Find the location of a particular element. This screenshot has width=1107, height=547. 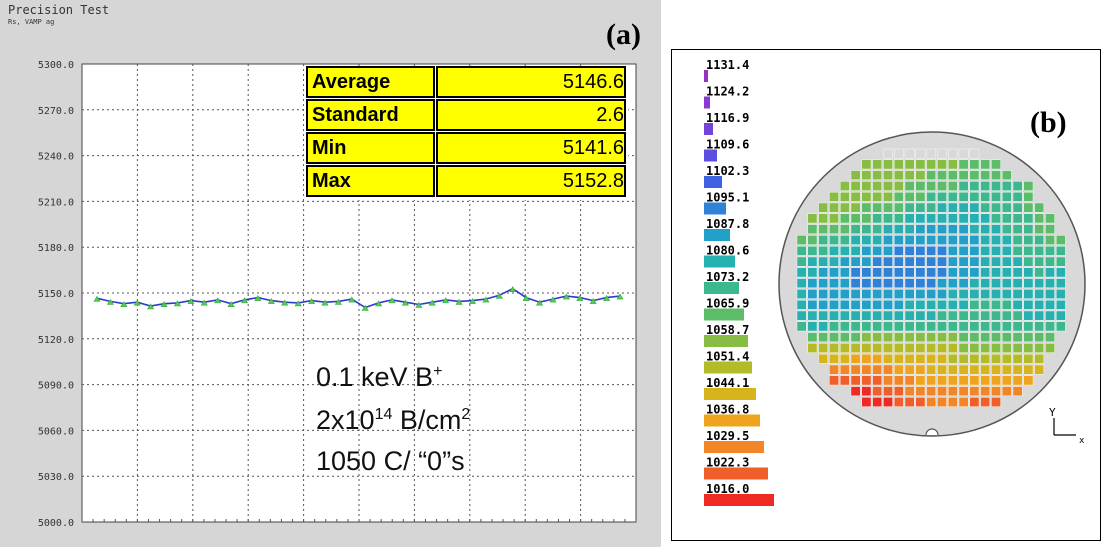

scale-label: 1087.8 is located at coordinates (727, 224).